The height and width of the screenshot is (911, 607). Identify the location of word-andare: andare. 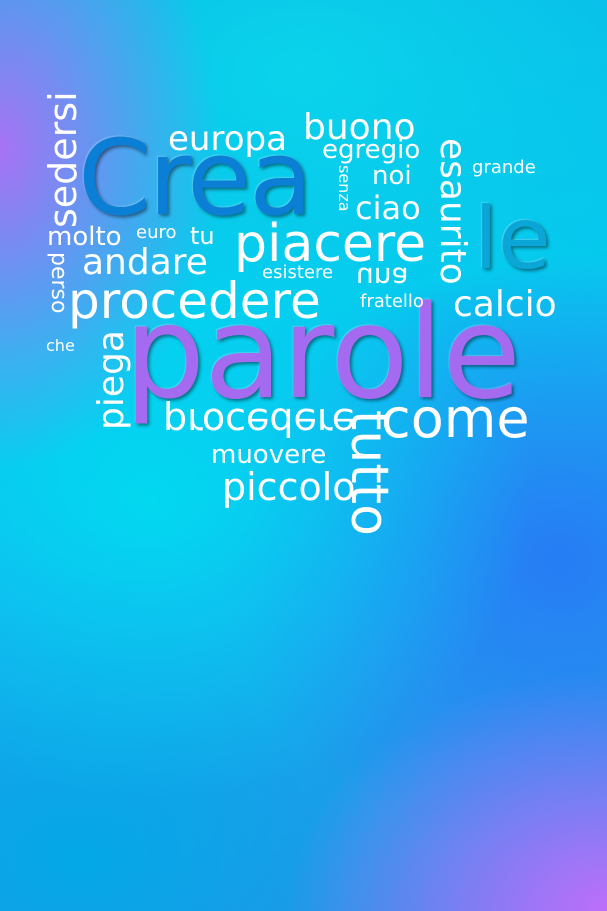
(145, 262).